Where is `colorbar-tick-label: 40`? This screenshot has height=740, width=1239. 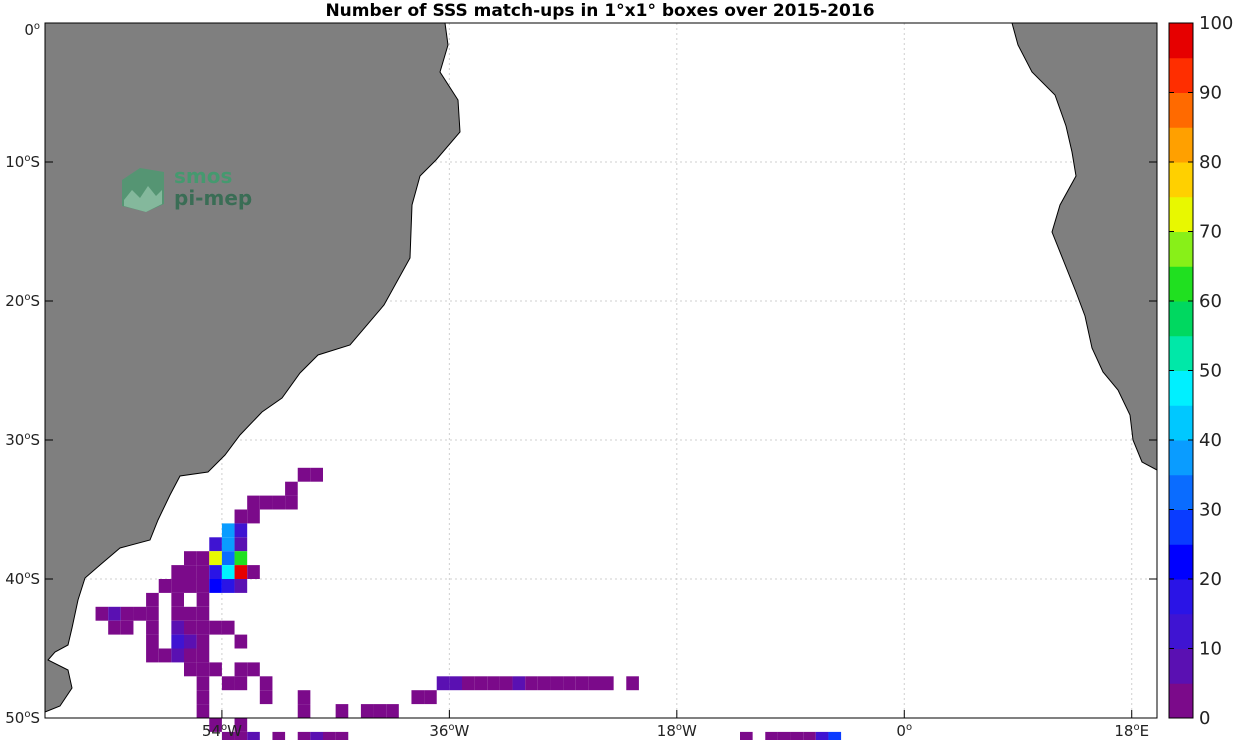
colorbar-tick-label: 40 is located at coordinates (1210, 440).